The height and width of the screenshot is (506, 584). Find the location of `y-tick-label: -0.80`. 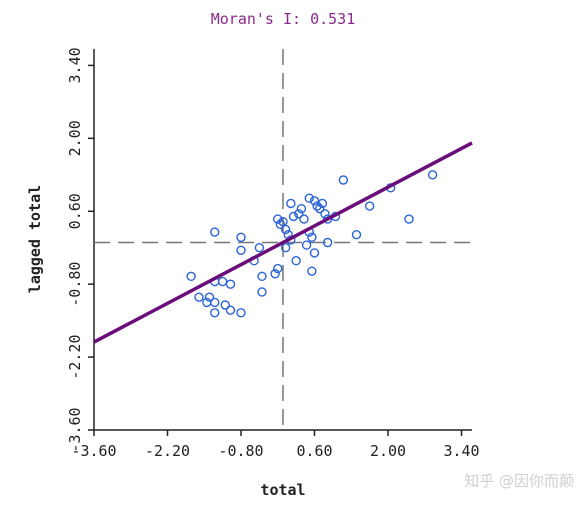

y-tick-label: -0.80 is located at coordinates (75, 284).